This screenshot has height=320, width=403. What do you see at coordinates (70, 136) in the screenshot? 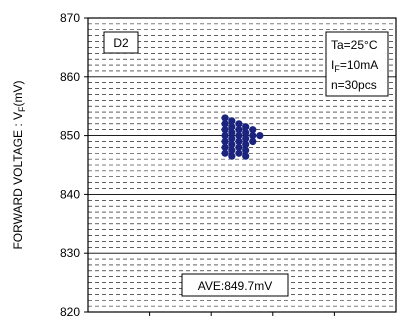
I see `y-tick-label: 850` at bounding box center [70, 136].